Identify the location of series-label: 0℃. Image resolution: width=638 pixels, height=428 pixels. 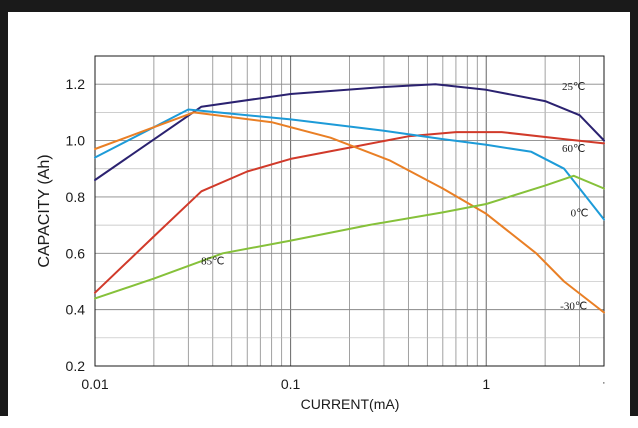
(580, 214).